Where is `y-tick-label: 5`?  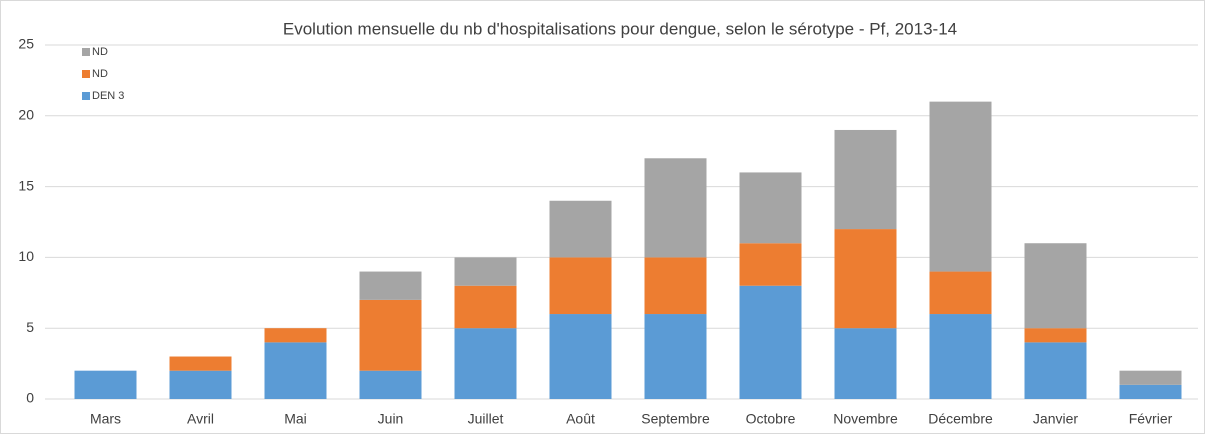
y-tick-label: 5 is located at coordinates (30, 327).